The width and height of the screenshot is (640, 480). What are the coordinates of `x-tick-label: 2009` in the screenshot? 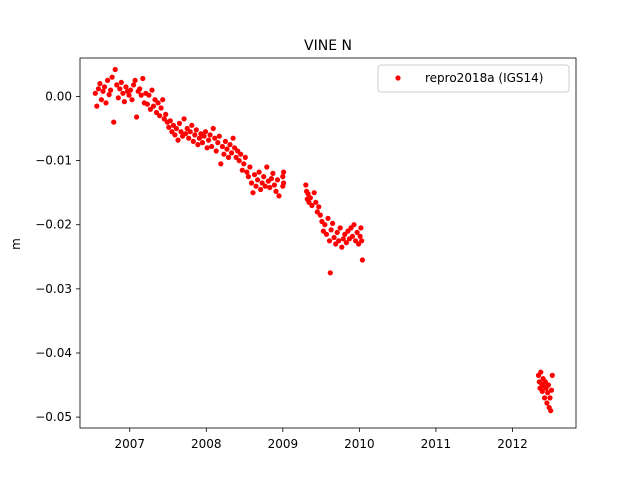 It's located at (283, 444).